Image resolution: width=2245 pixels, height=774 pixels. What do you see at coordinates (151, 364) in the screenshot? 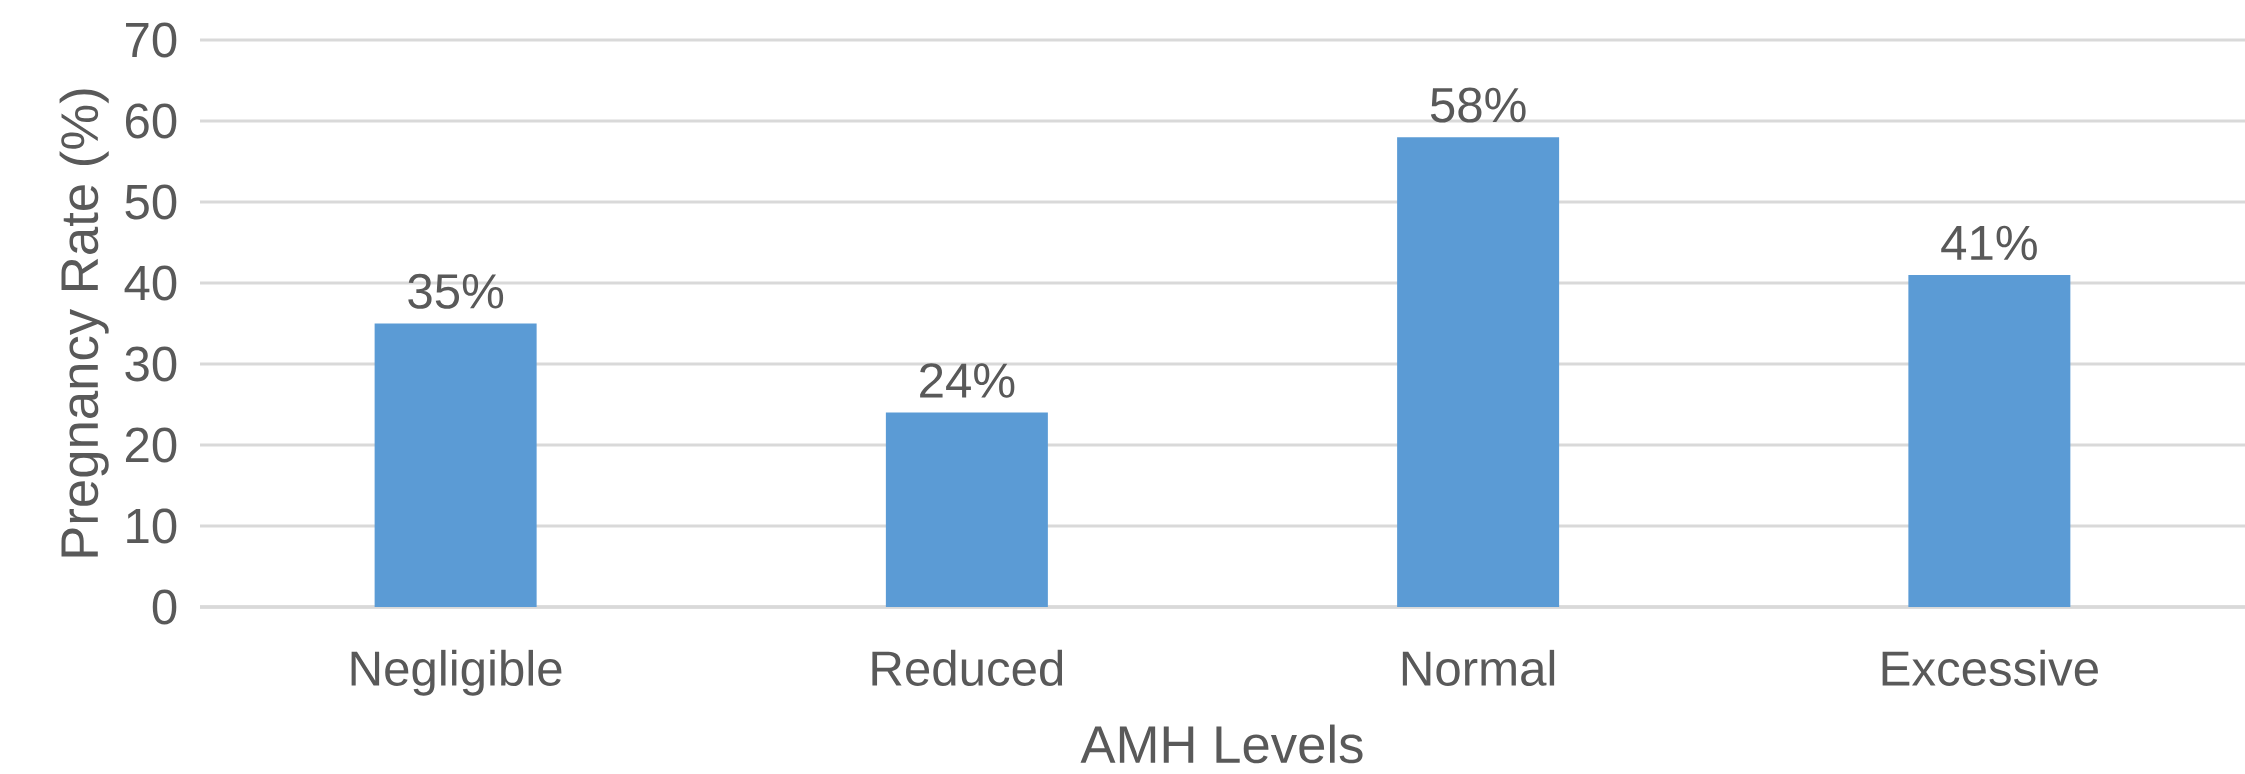
I see `y-tick-label: 30` at bounding box center [151, 364].